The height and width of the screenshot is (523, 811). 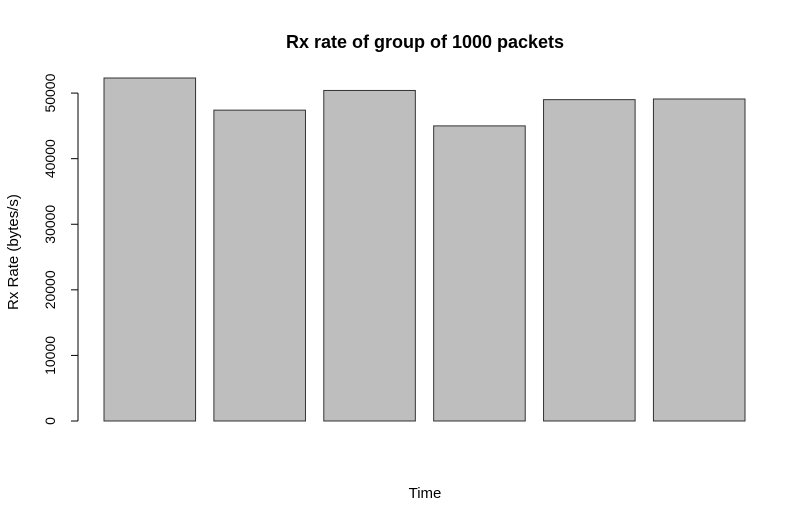 What do you see at coordinates (13, 252) in the screenshot?
I see `y-axis-label: Rx Rate (bytes/s)` at bounding box center [13, 252].